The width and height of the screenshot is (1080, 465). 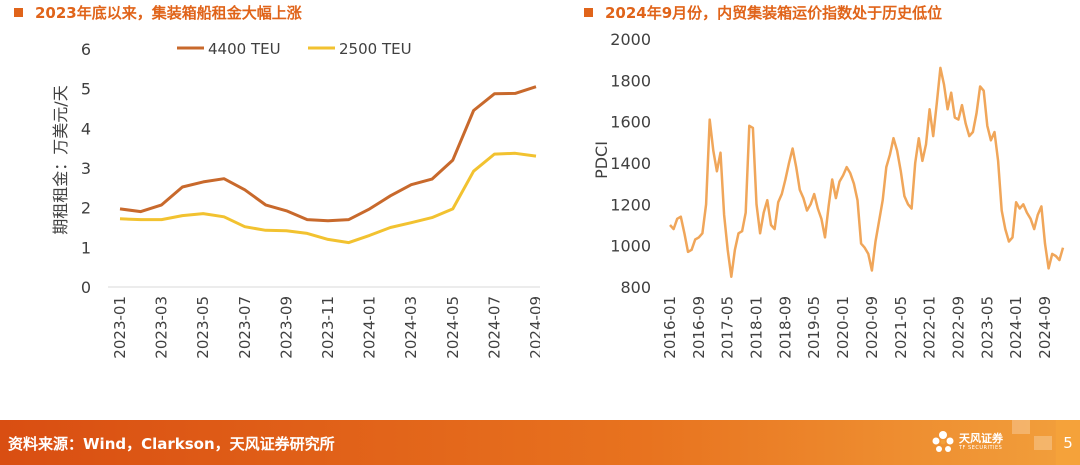 What do you see at coordinates (630, 39) in the screenshot?
I see `y-tick-label: 2000` at bounding box center [630, 39].